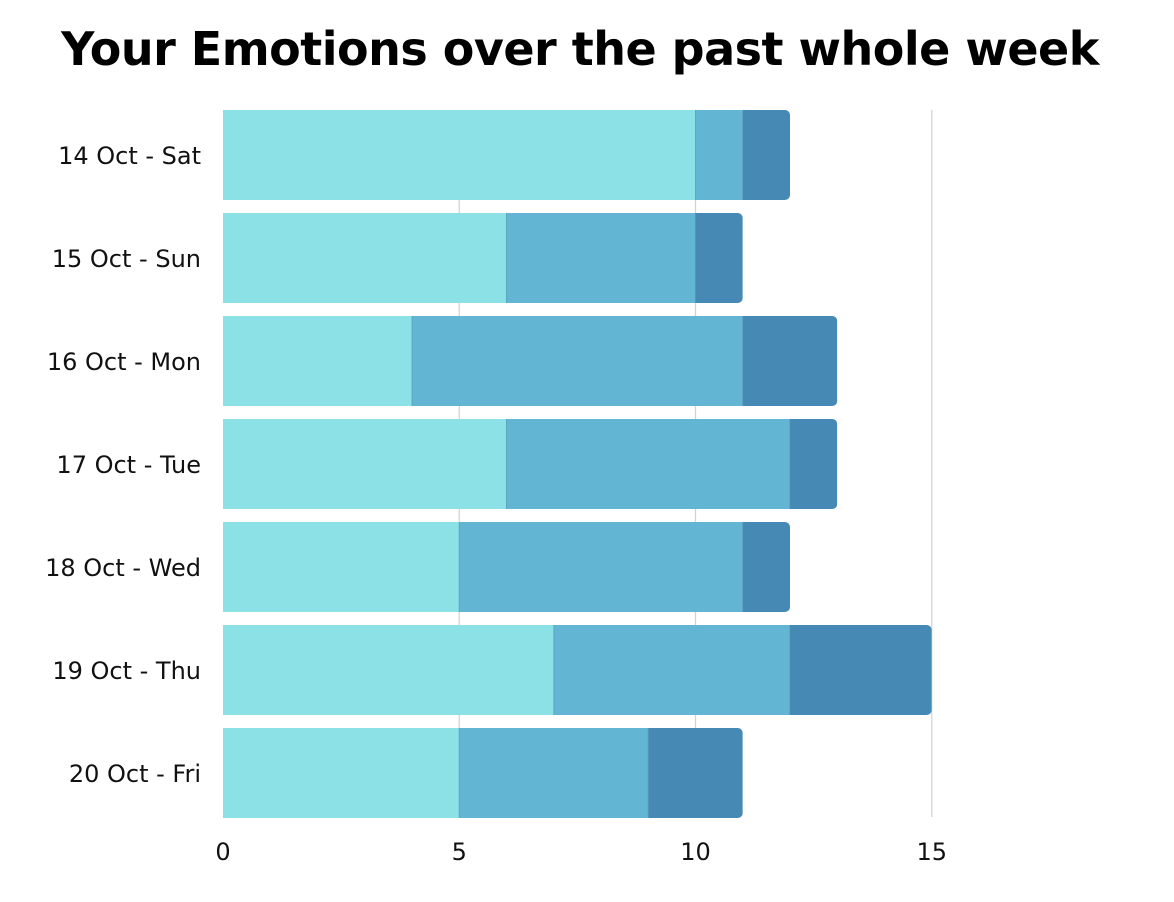 This screenshot has width=1174, height=902. Describe the element at coordinates (580, 49) in the screenshot. I see `chart-title: Your Emotions over the past whole week` at that location.